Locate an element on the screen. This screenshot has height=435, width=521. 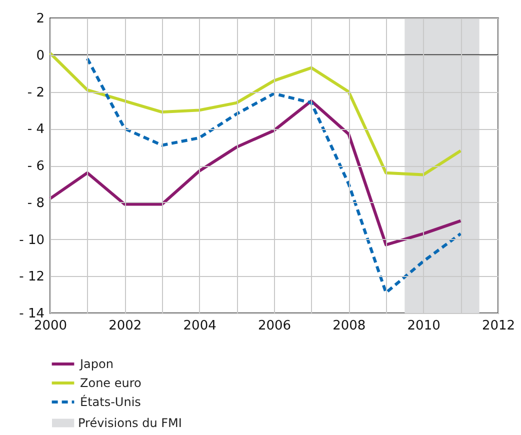
x-tick-label: 2004 is located at coordinates (199, 326).